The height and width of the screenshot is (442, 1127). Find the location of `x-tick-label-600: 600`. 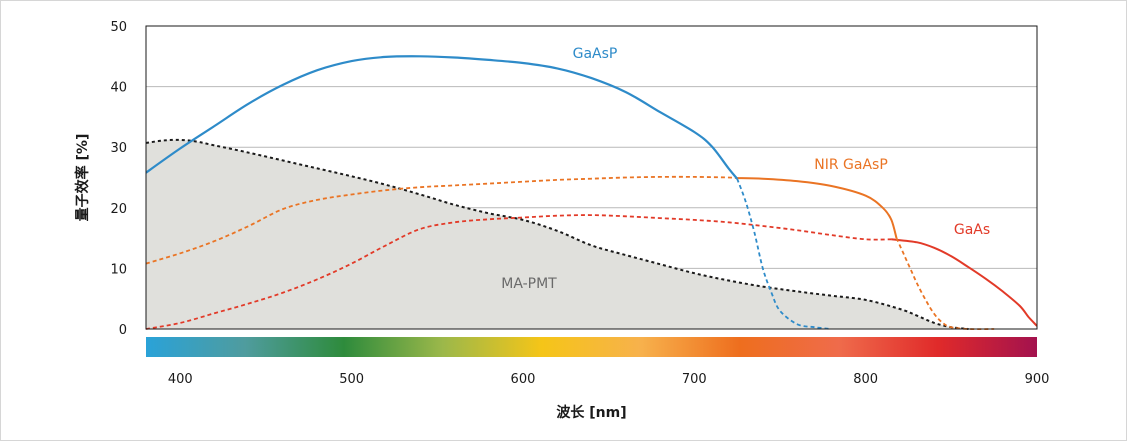

x-tick-label-600: 600 is located at coordinates (523, 379).